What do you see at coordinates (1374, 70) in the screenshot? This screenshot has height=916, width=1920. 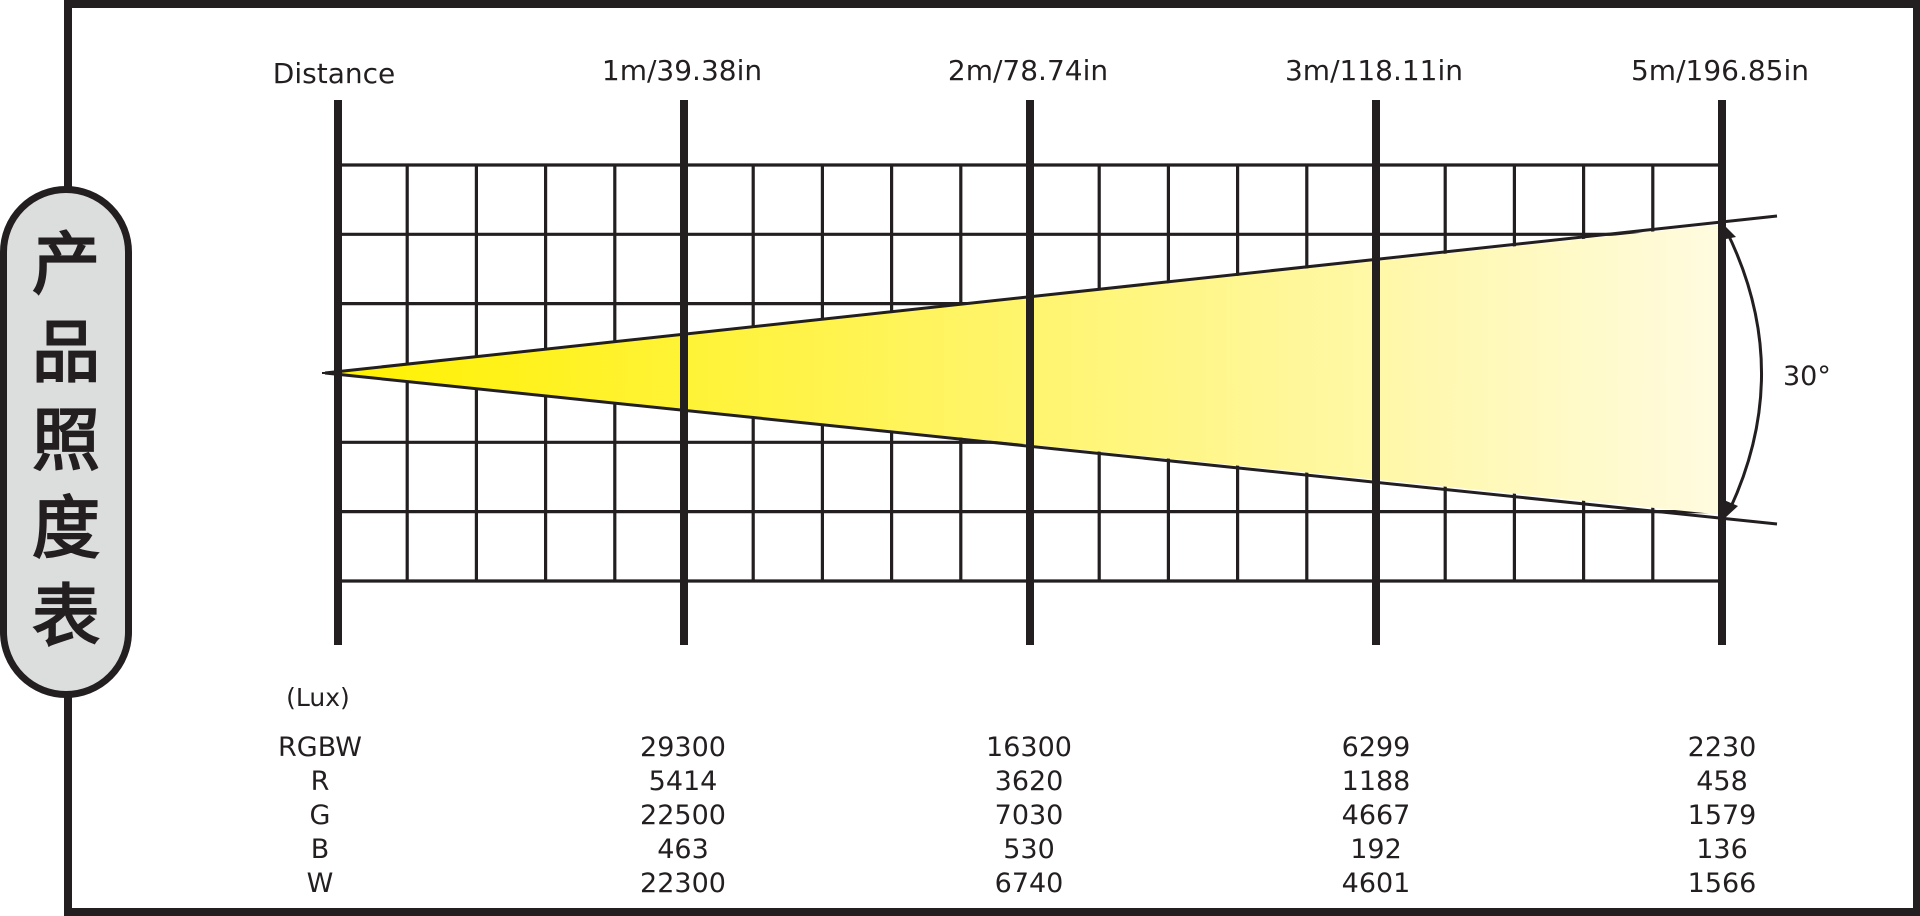 I see `distance-label-3m: 3m/118.11in` at bounding box center [1374, 70].